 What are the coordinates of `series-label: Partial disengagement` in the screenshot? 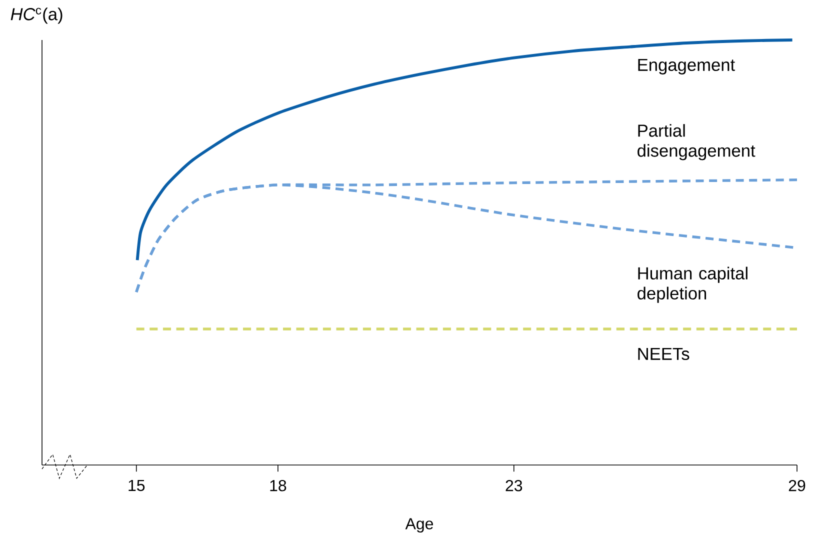 It's located at (697, 142).